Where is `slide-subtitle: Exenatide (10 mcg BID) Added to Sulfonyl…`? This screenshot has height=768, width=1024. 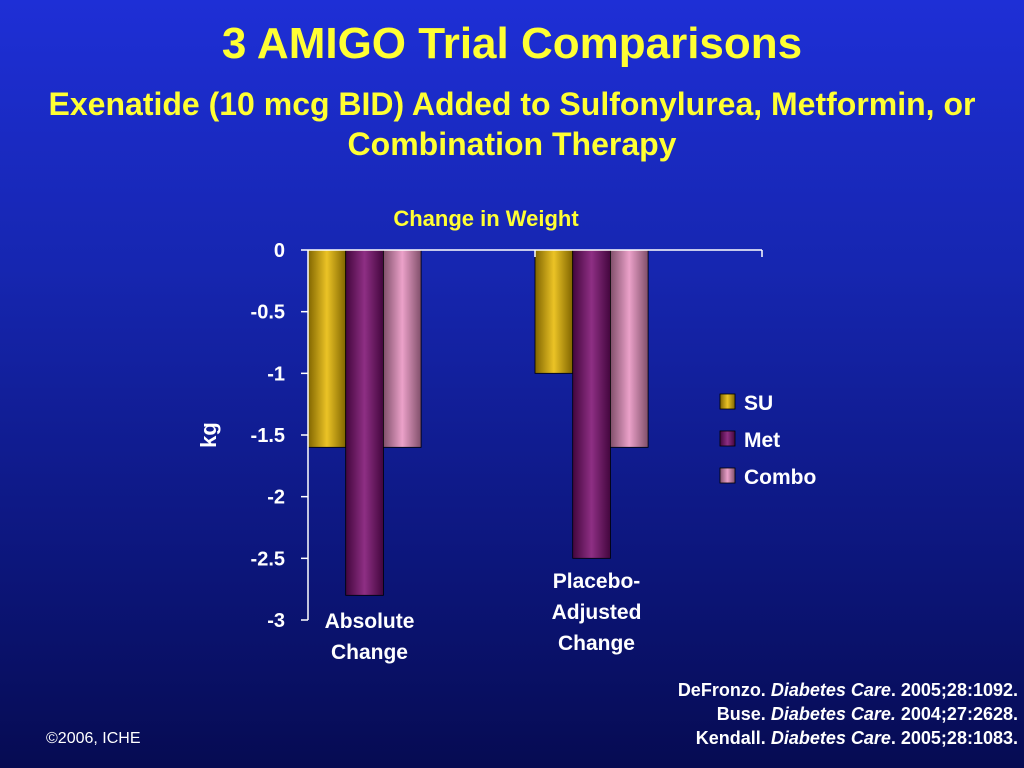
slide-subtitle: Exenatide (10 mcg BID) Added to Sulfonyl… is located at coordinates (512, 124).